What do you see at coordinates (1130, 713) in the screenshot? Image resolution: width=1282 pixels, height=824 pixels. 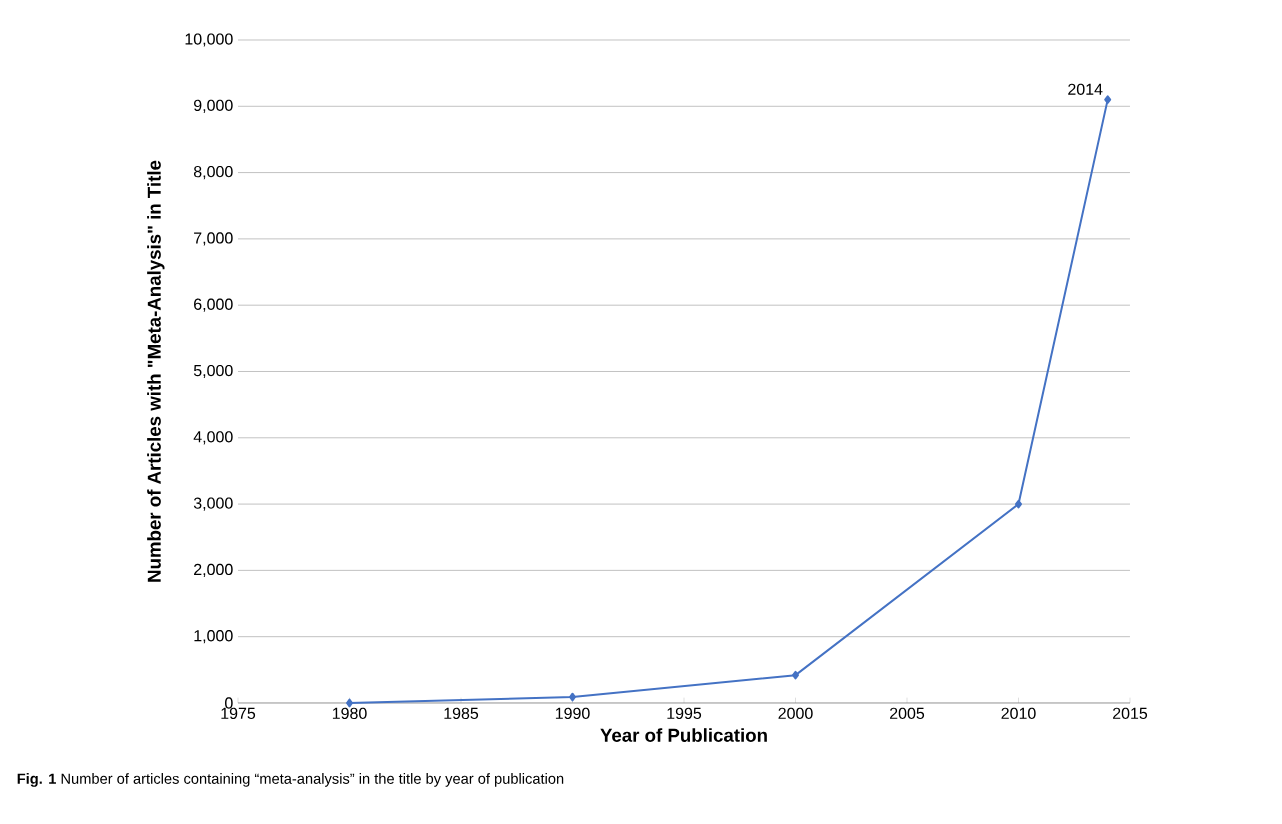 I see `x-tick-label: 2015` at bounding box center [1130, 713].